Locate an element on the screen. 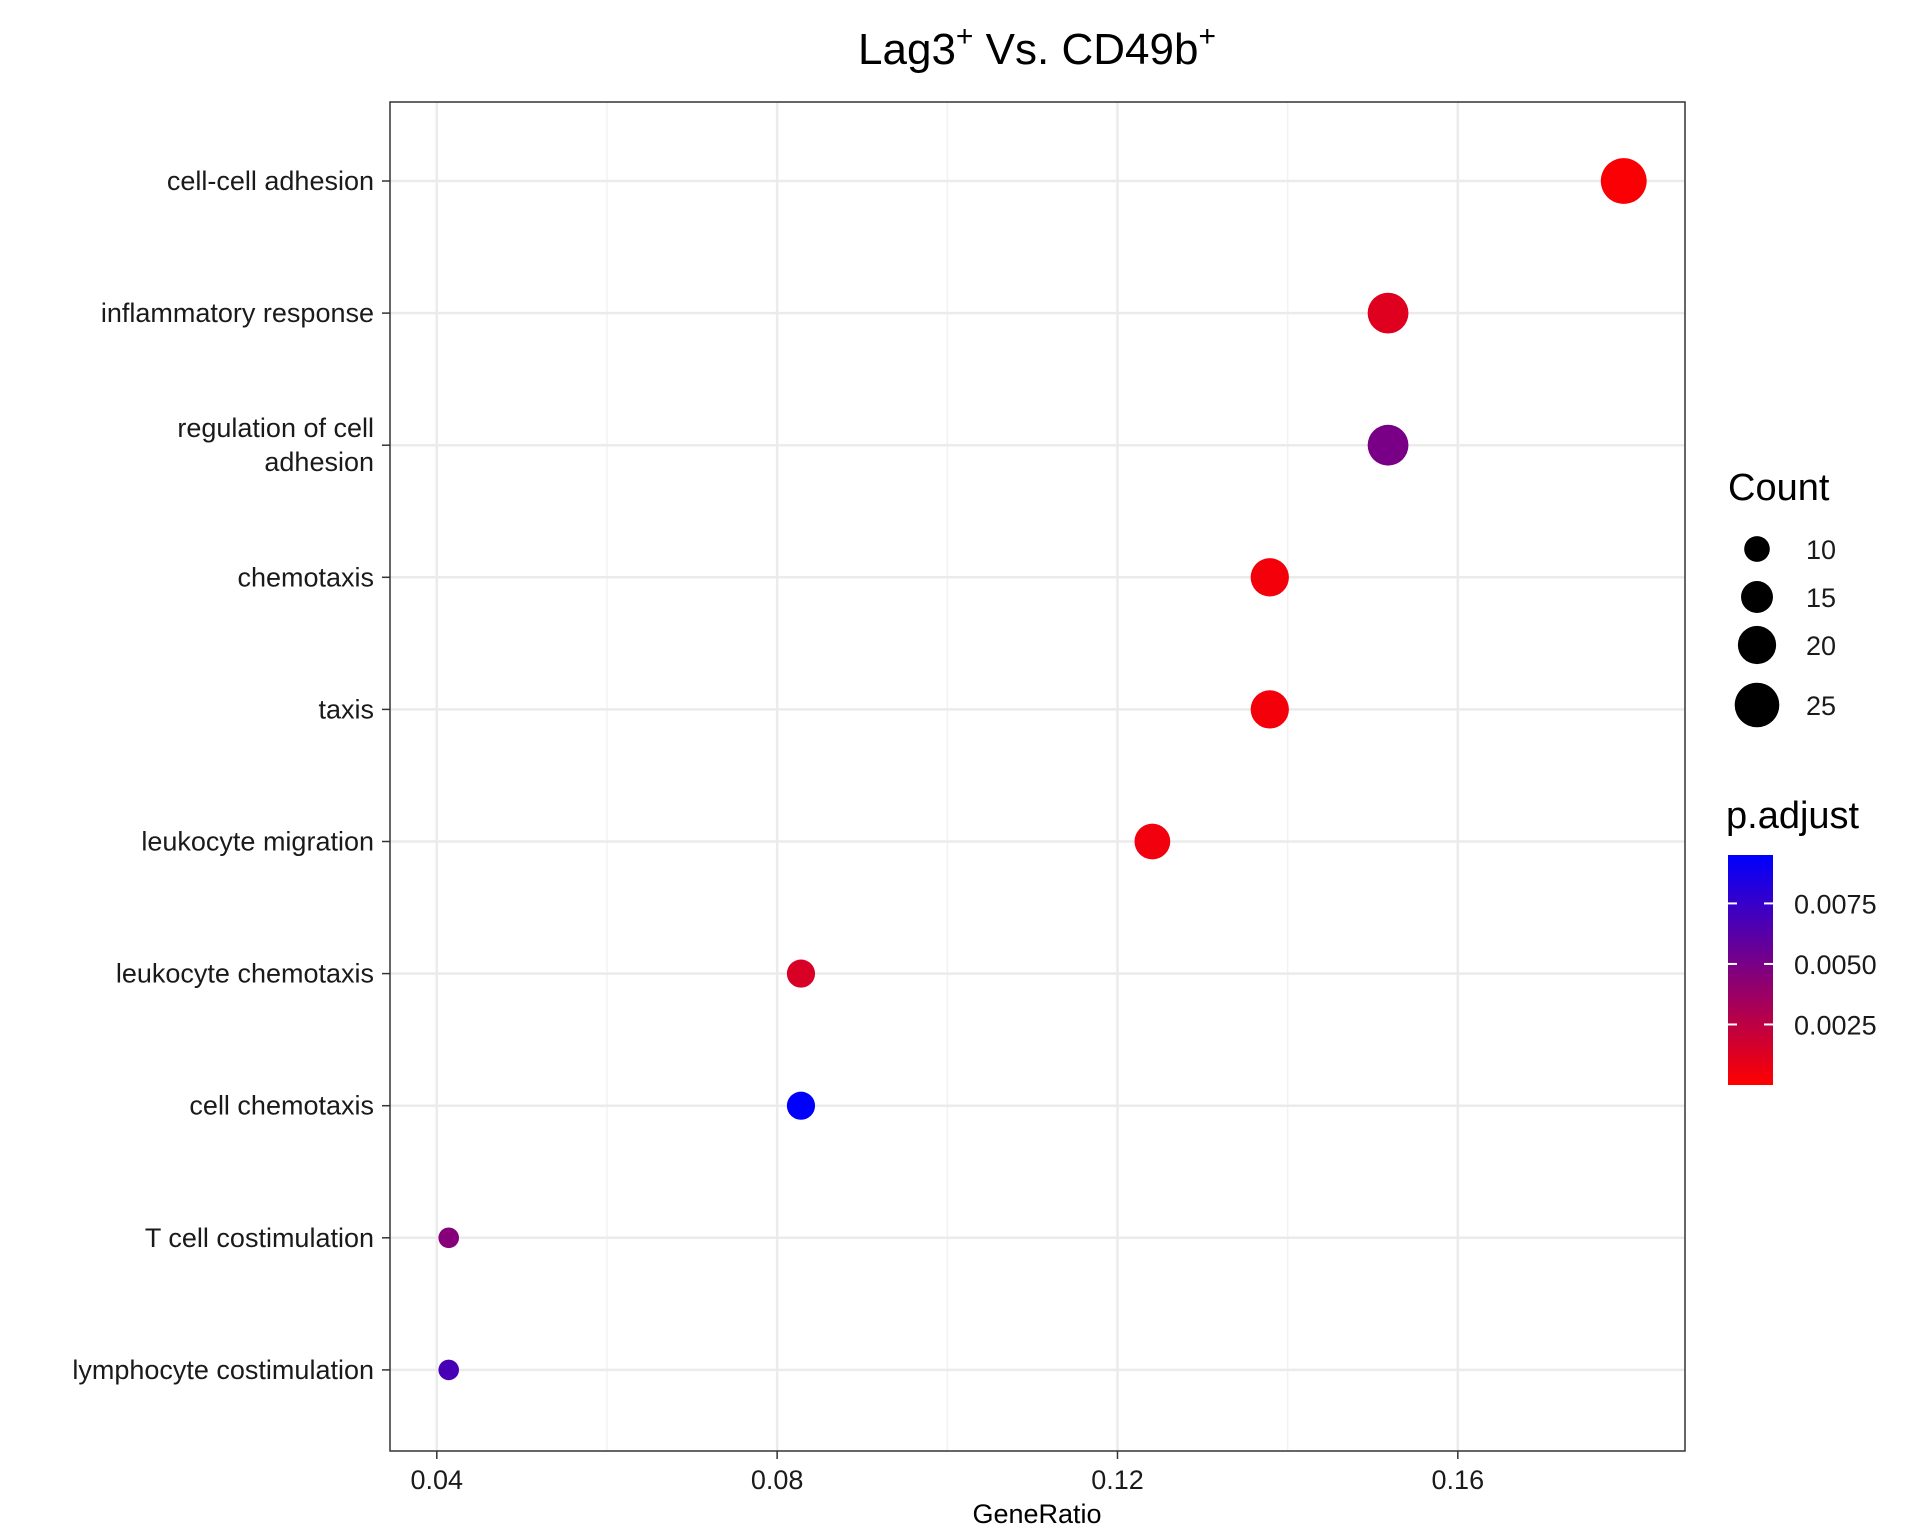 This screenshot has width=1920, height=1536. color-legend-label: 0.0075 is located at coordinates (1835, 904).